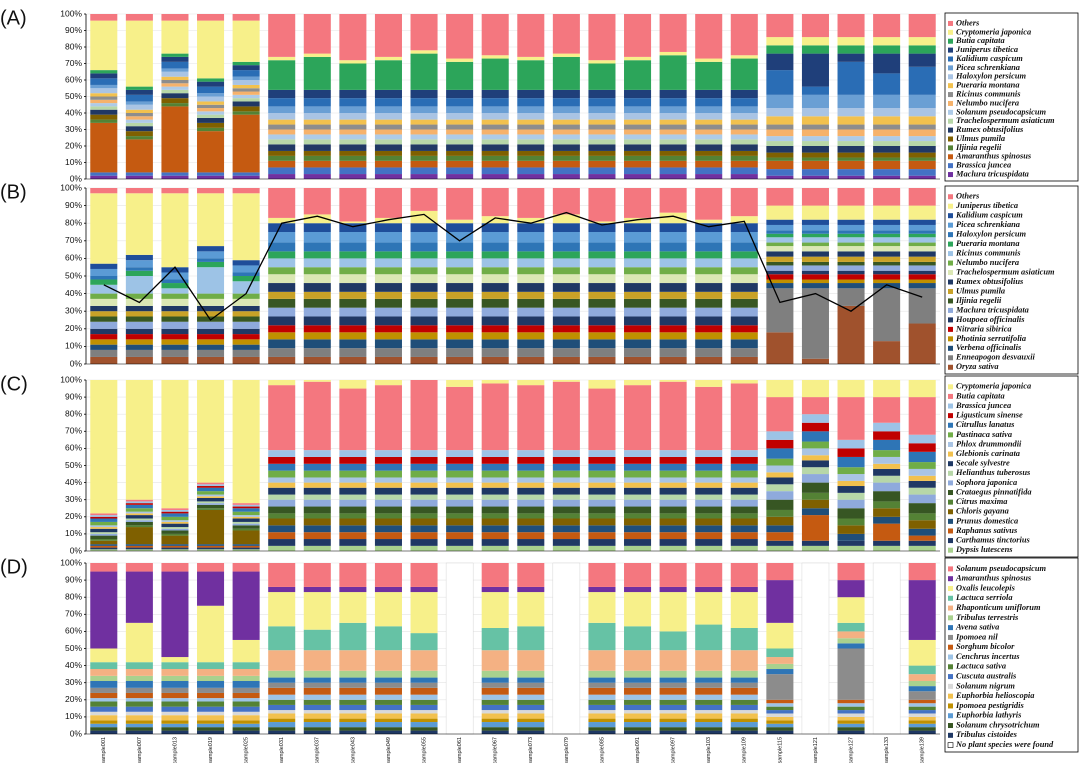 This screenshot has width=1080, height=763. Describe the element at coordinates (73, 699) in the screenshot. I see `y-tick-label: 20%` at that location.